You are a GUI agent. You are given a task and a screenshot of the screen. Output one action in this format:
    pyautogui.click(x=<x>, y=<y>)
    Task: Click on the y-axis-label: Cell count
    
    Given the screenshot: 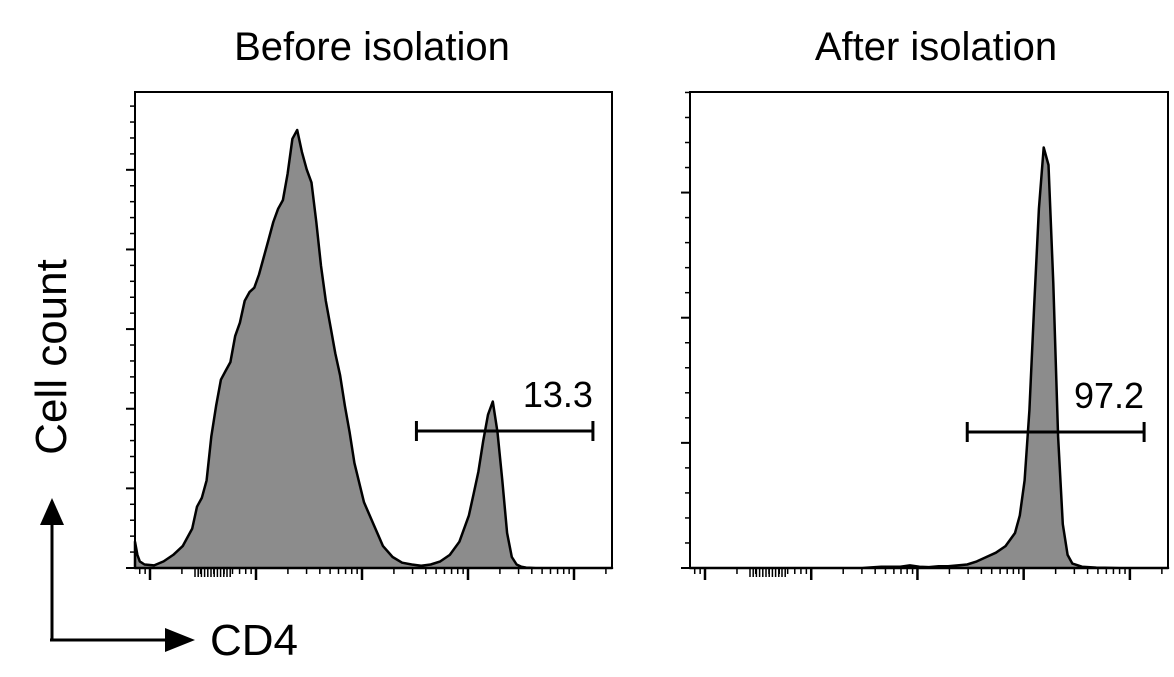 What is the action you would take?
    pyautogui.click(x=51, y=357)
    